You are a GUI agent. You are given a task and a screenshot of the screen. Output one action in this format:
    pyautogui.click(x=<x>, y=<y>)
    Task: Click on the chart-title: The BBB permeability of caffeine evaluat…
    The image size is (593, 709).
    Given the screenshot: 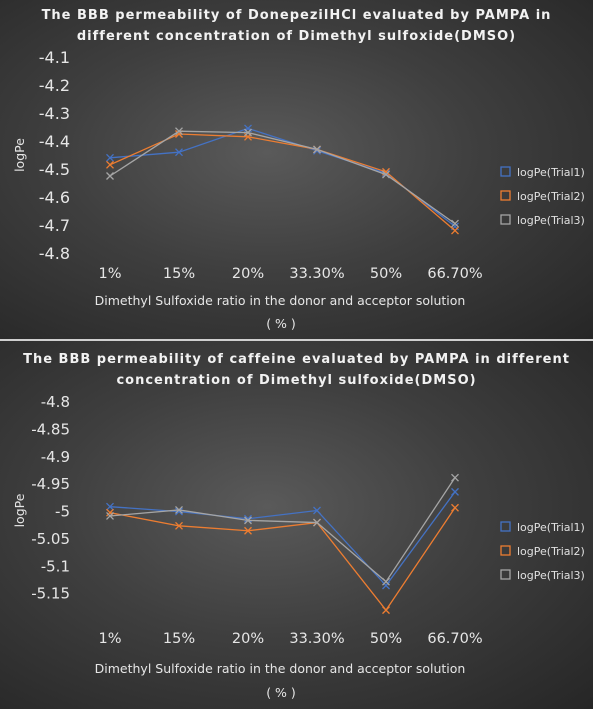 What is the action you would take?
    pyautogui.click(x=296, y=370)
    